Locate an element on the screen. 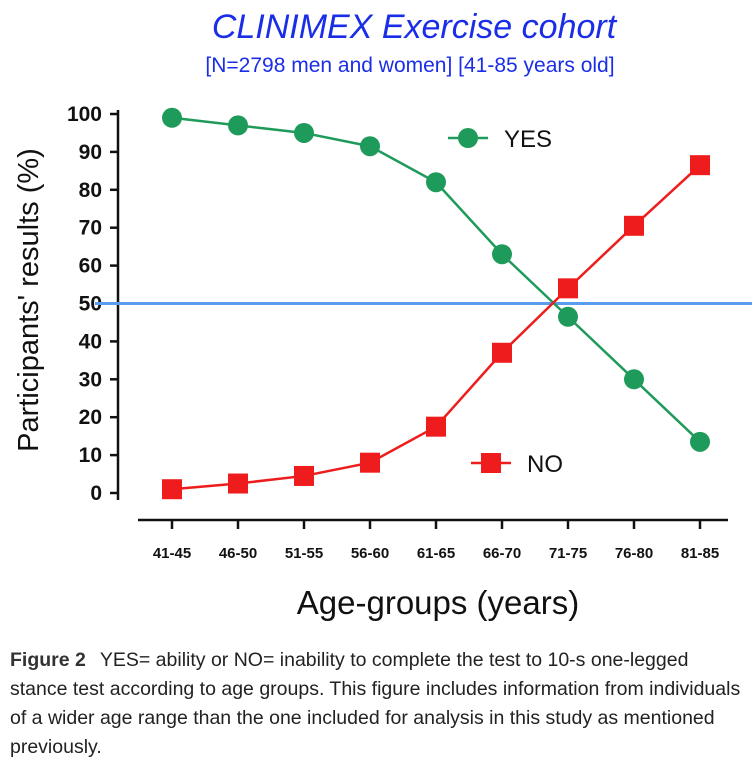 This screenshot has height=782, width=752. y-tick-label: 100 is located at coordinates (84, 114).